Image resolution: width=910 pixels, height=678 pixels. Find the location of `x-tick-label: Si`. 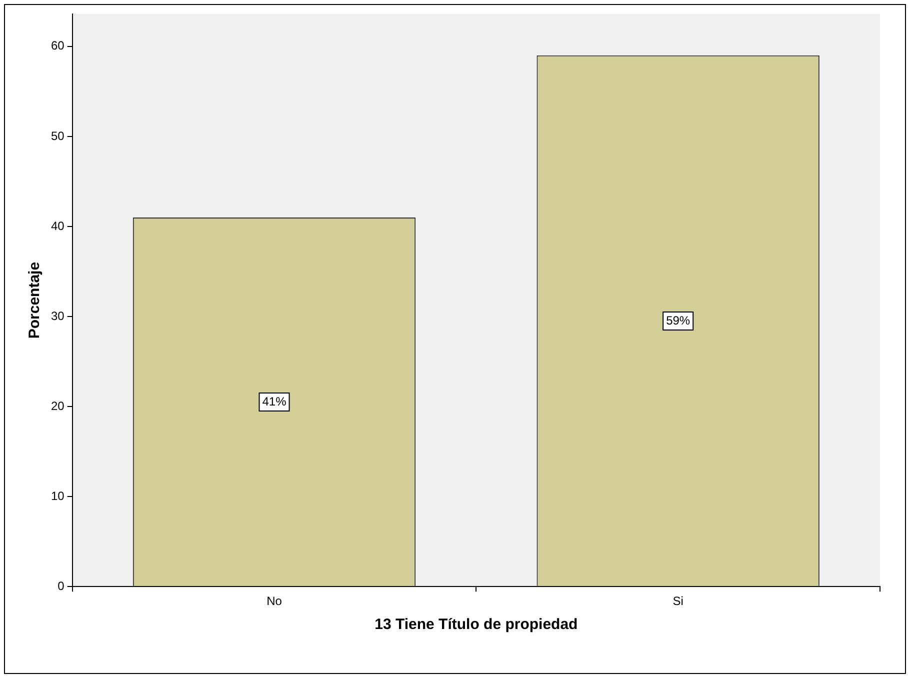

x-tick-label: Si is located at coordinates (678, 601).